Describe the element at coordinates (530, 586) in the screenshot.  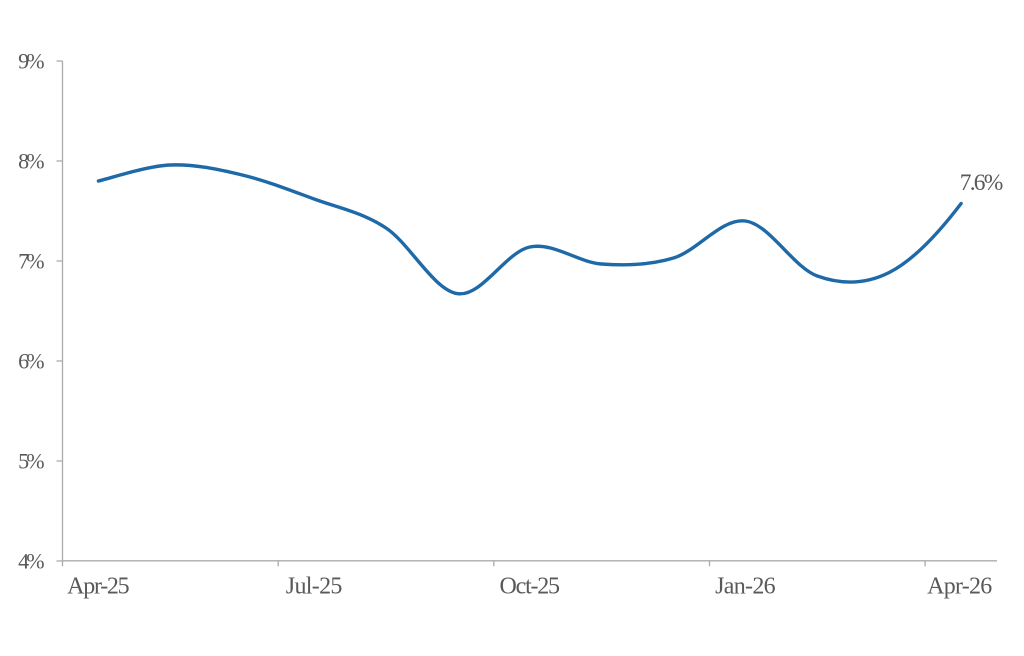
I see `svg-text: Oct-25` at that location.